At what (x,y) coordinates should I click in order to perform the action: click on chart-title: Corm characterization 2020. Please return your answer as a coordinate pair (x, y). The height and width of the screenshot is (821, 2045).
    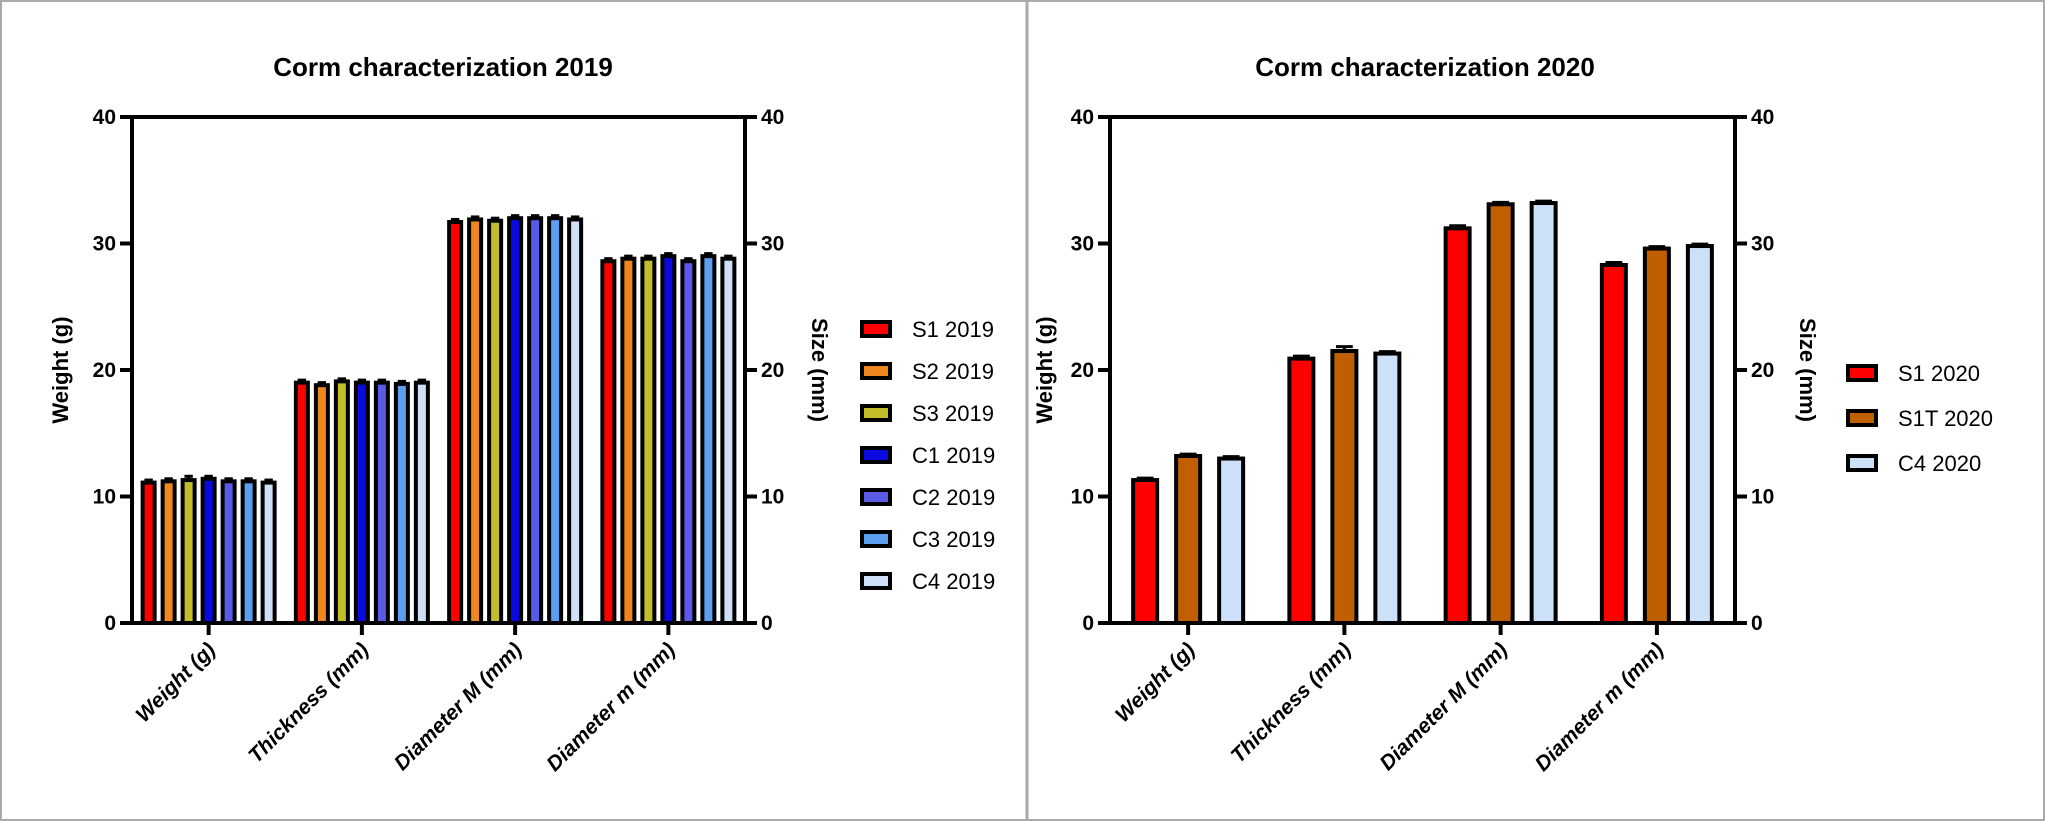
    Looking at the image, I should click on (1425, 67).